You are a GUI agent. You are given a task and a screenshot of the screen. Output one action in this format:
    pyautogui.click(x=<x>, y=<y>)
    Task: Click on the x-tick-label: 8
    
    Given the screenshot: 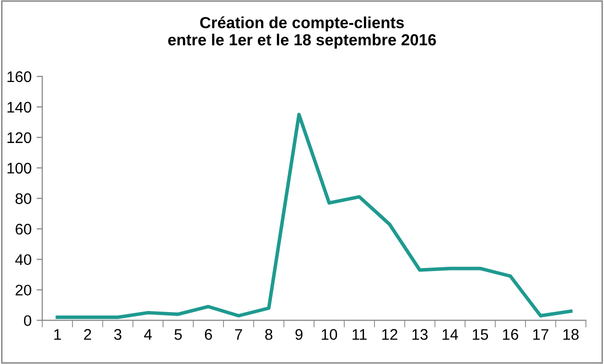 What is the action you would take?
    pyautogui.click(x=268, y=334)
    